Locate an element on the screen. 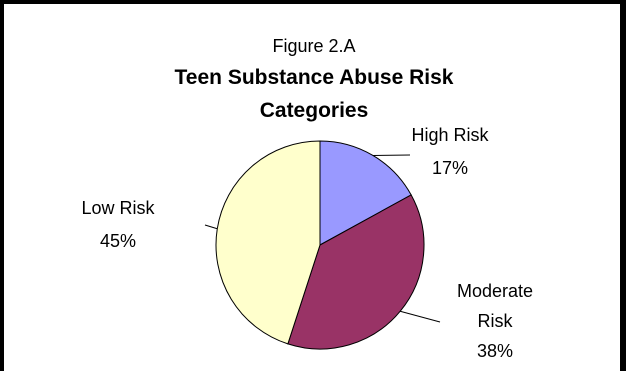  chart-border-top is located at coordinates (313, 2).